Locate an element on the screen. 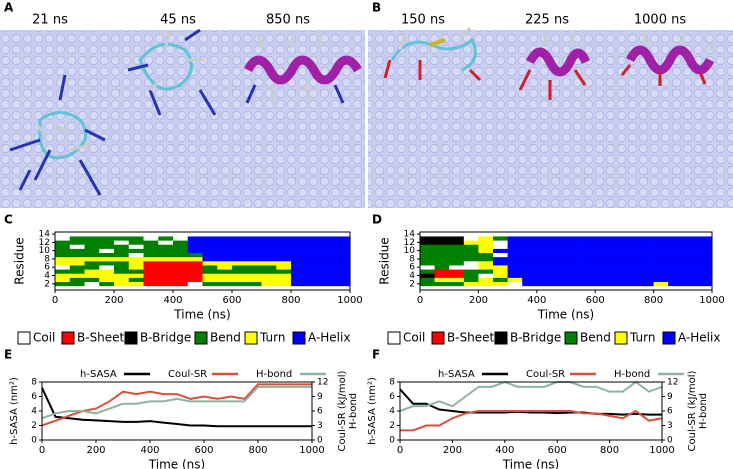  y-tick-label: 0 is located at coordinates (392, 441).